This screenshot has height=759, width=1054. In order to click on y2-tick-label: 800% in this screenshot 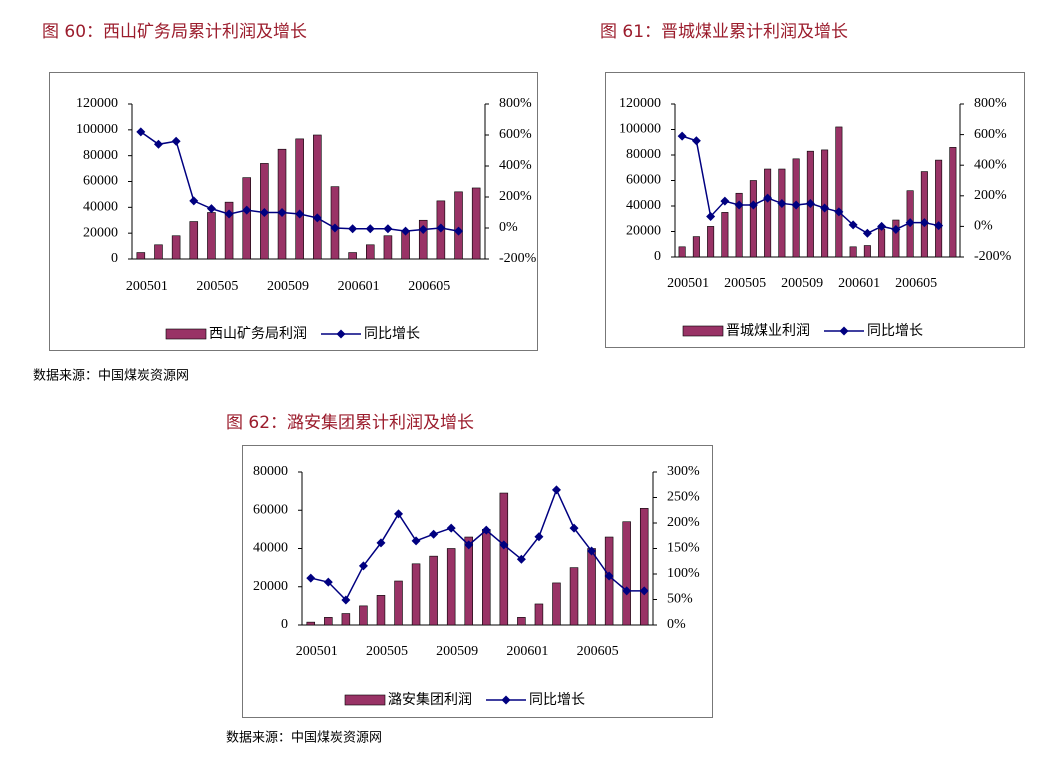, I will do `click(515, 103)`.